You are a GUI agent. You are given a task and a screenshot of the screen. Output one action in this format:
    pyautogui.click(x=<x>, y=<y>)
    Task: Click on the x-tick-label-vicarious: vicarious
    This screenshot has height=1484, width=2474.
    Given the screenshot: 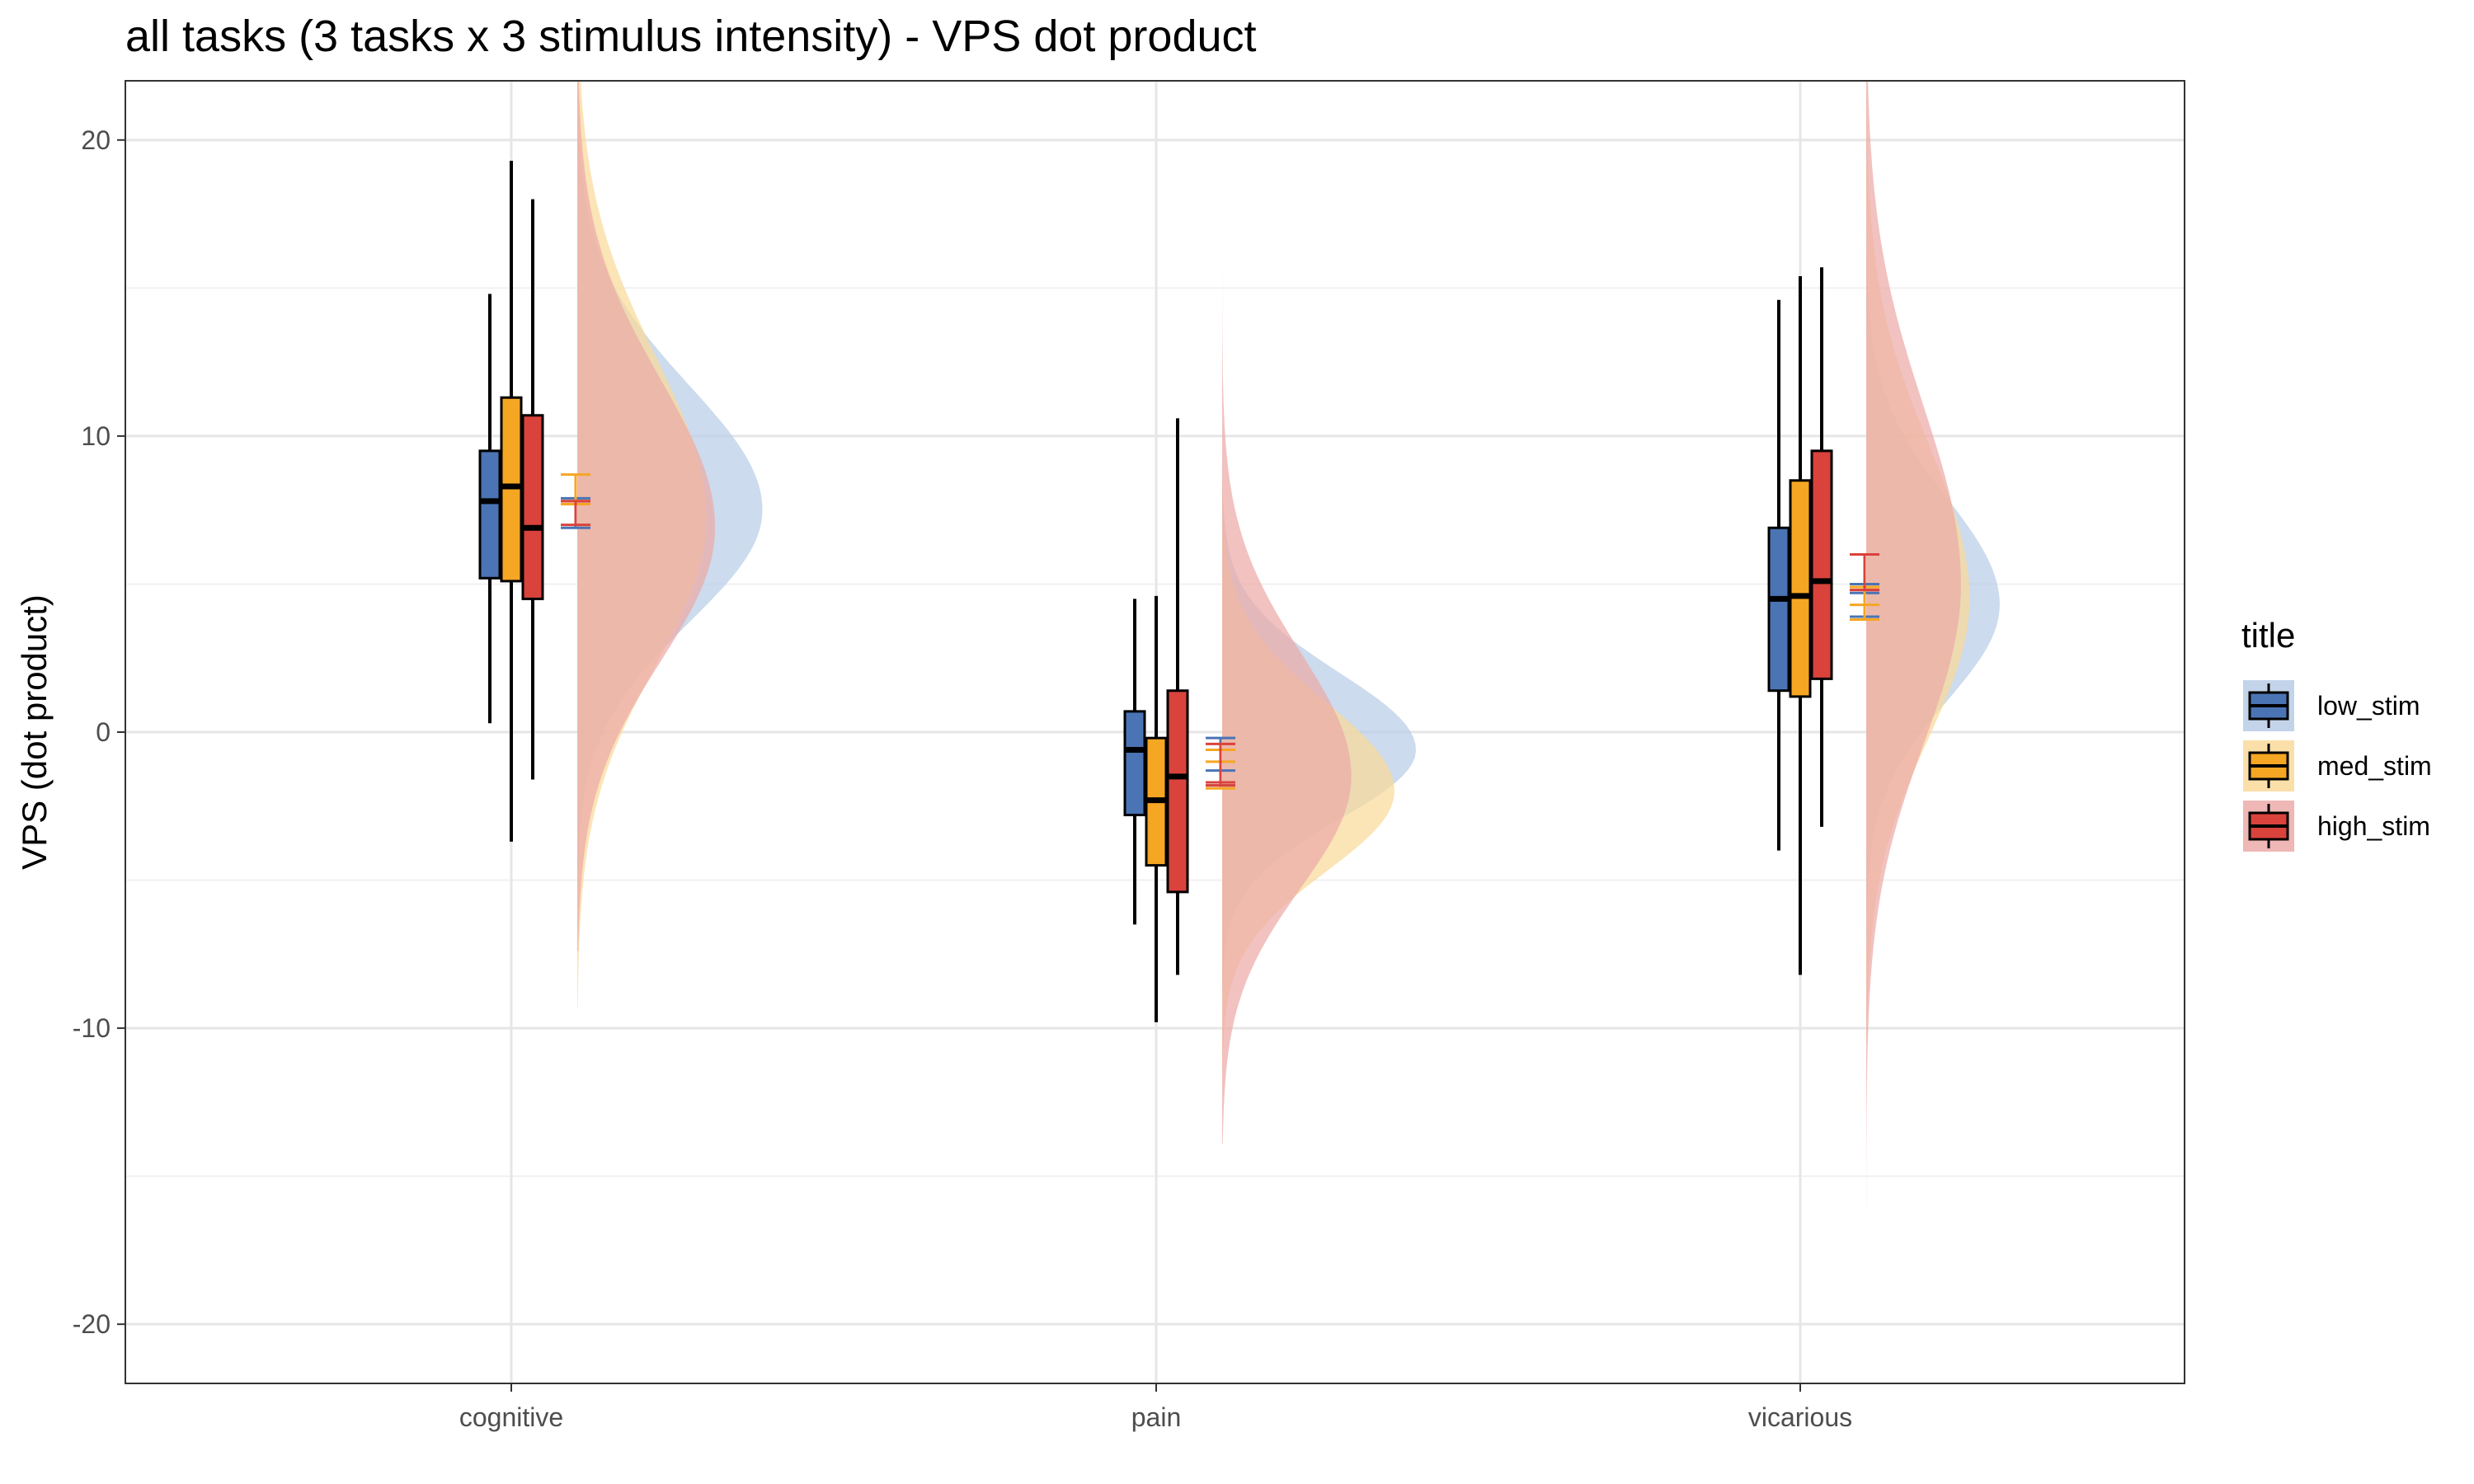 What is the action you would take?
    pyautogui.click(x=1800, y=1417)
    